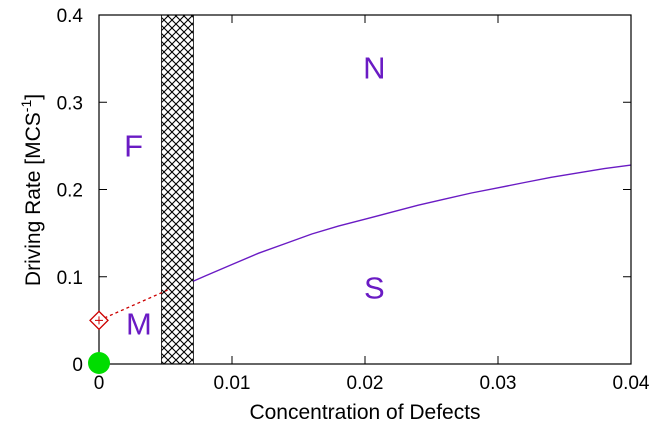 The image size is (657, 425). Describe the element at coordinates (70, 103) in the screenshot. I see `y-tick-label: 0.3` at that location.